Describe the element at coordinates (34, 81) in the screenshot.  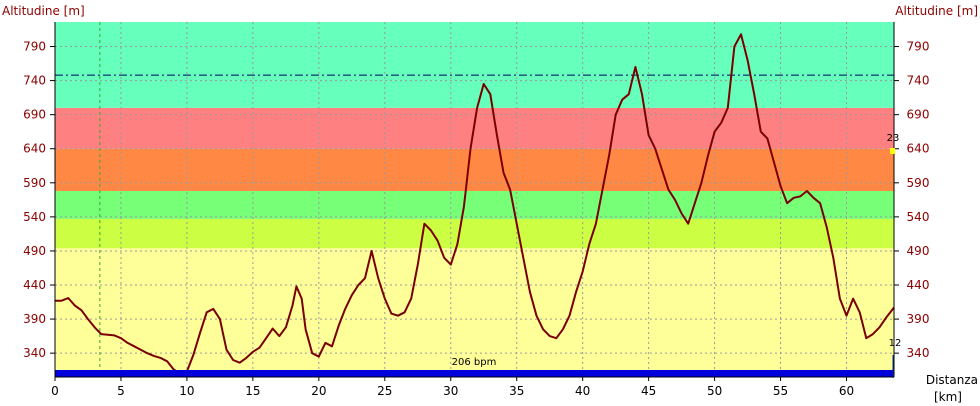
I see `y-tick-left-740: 740` at that location.